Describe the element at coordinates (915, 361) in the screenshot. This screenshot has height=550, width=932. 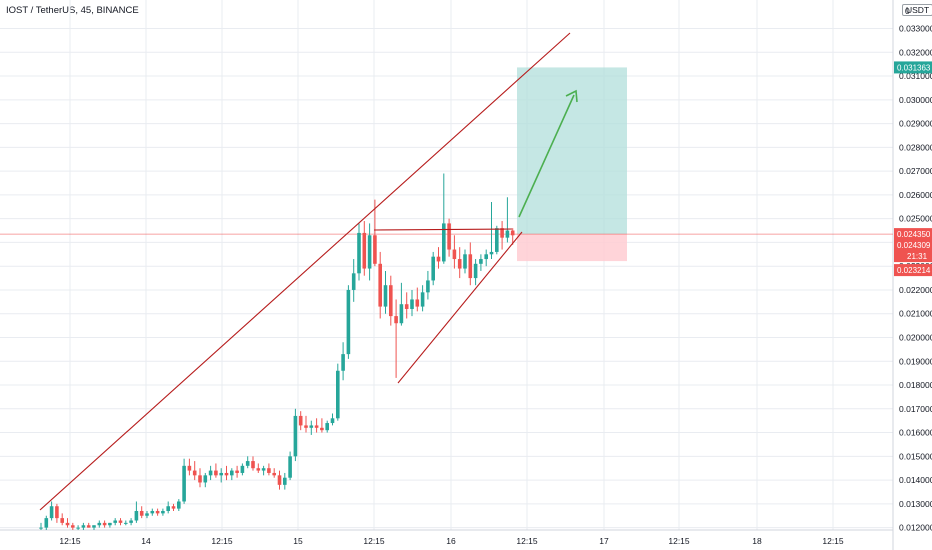
I see `y-tick-label: 0.019000` at that location.